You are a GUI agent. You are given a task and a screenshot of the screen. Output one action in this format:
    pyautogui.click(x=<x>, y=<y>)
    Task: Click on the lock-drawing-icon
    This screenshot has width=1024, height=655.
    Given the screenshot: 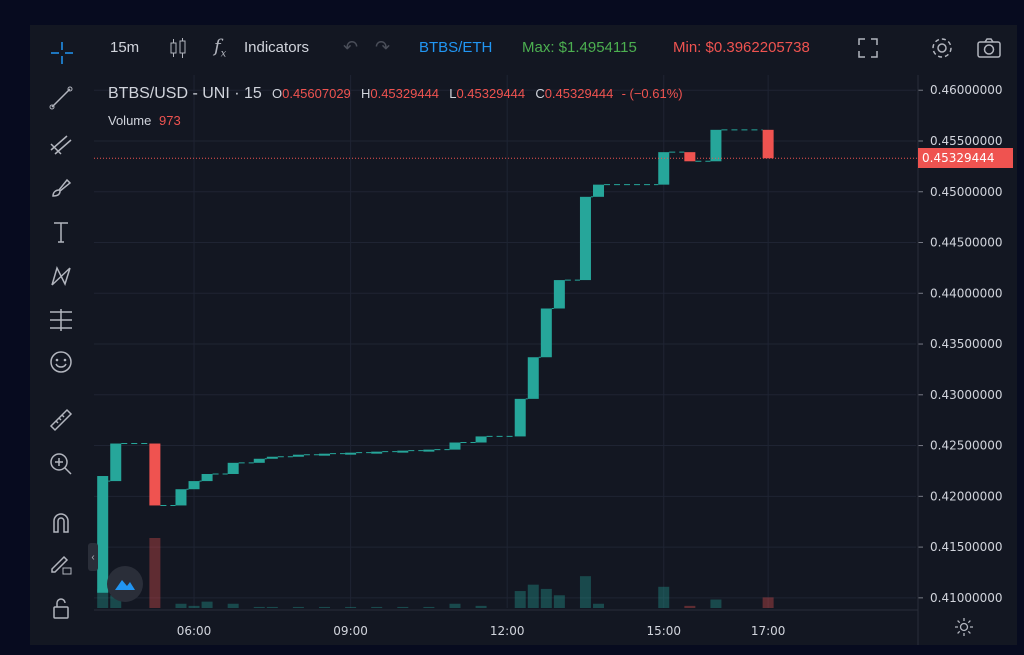 What is the action you would take?
    pyautogui.click(x=61, y=564)
    